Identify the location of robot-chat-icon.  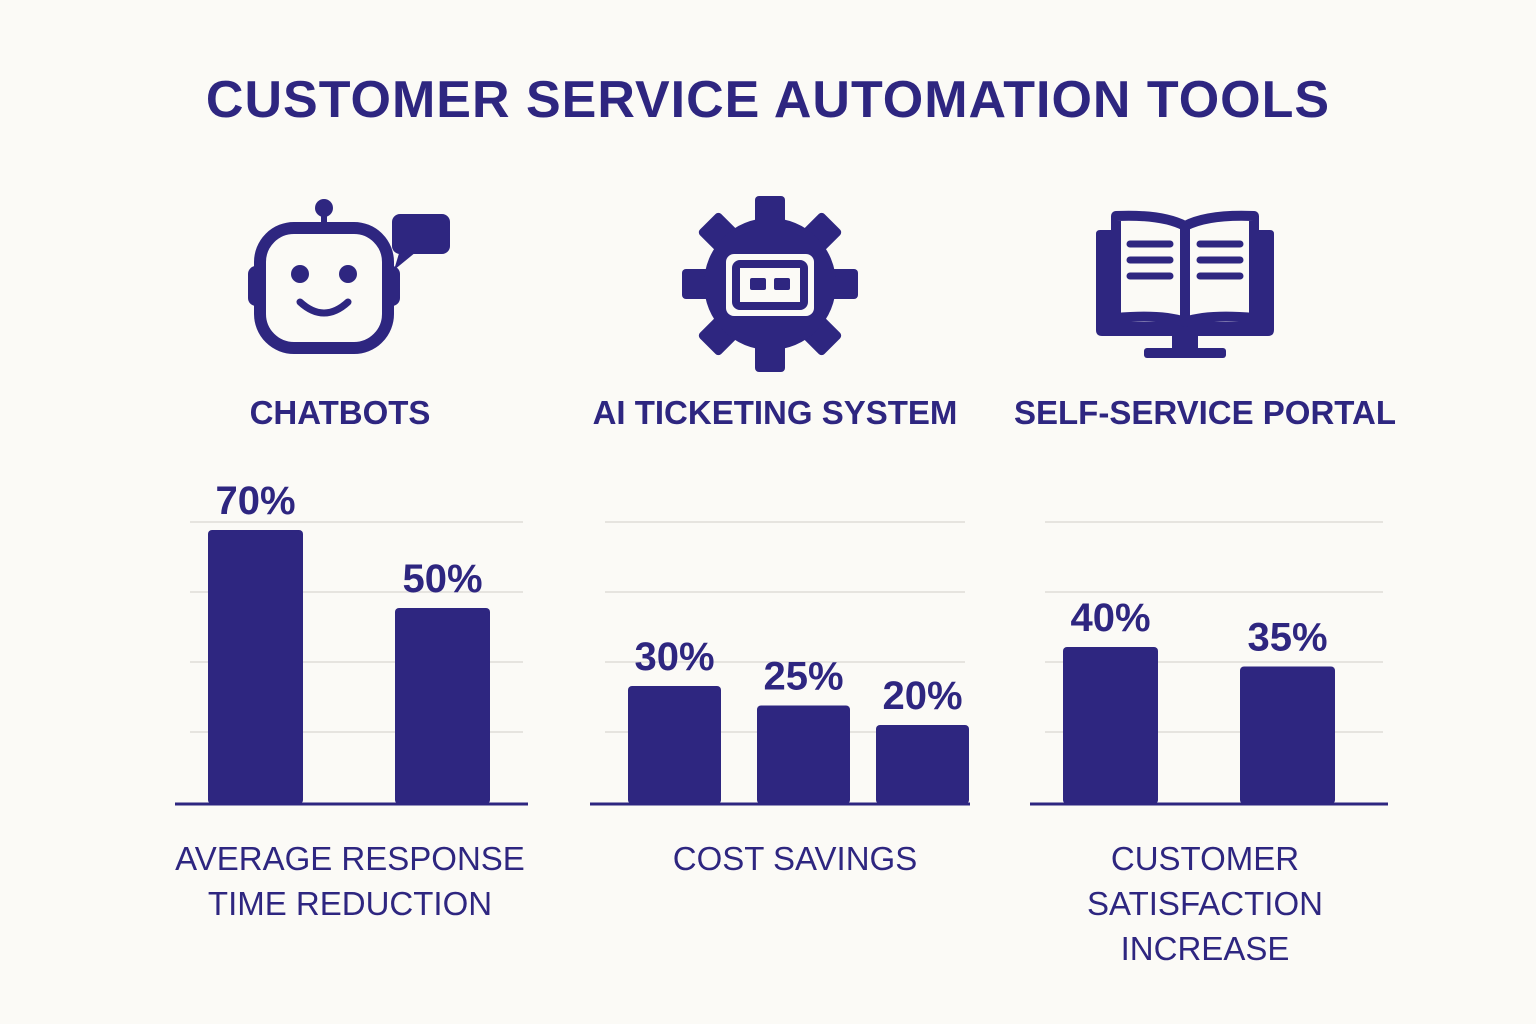
(349, 276).